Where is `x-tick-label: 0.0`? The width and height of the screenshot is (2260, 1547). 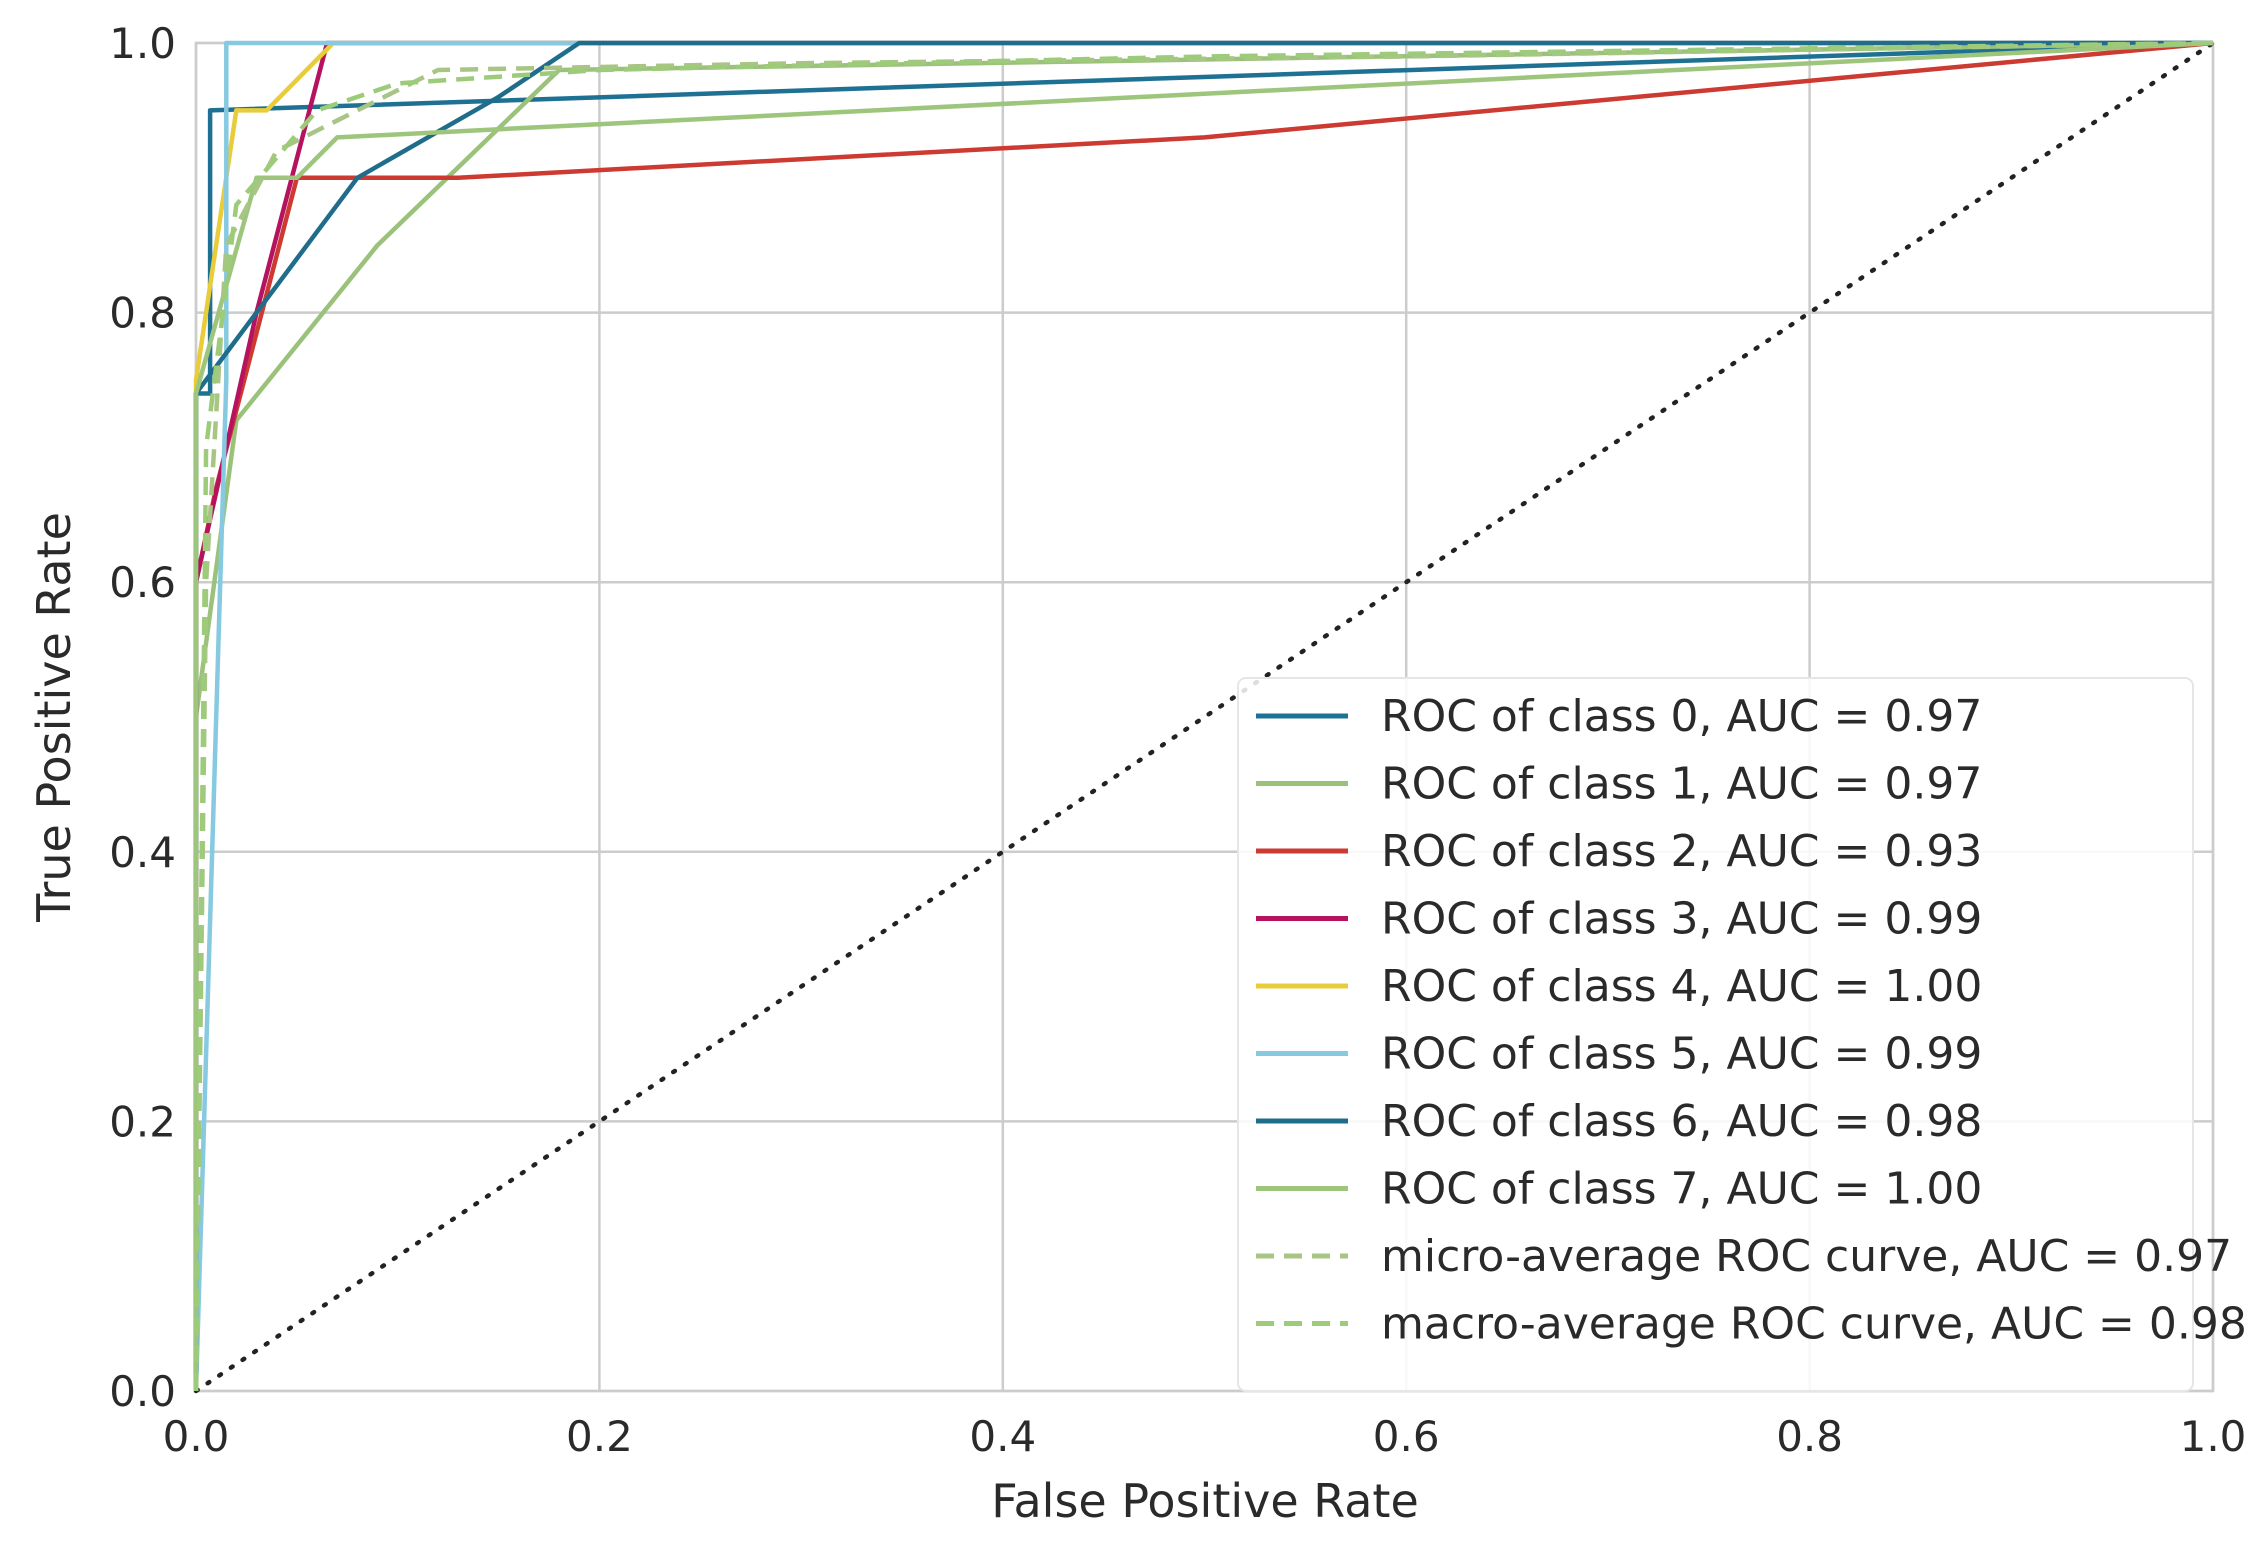 x-tick-label: 0.0 is located at coordinates (196, 1436).